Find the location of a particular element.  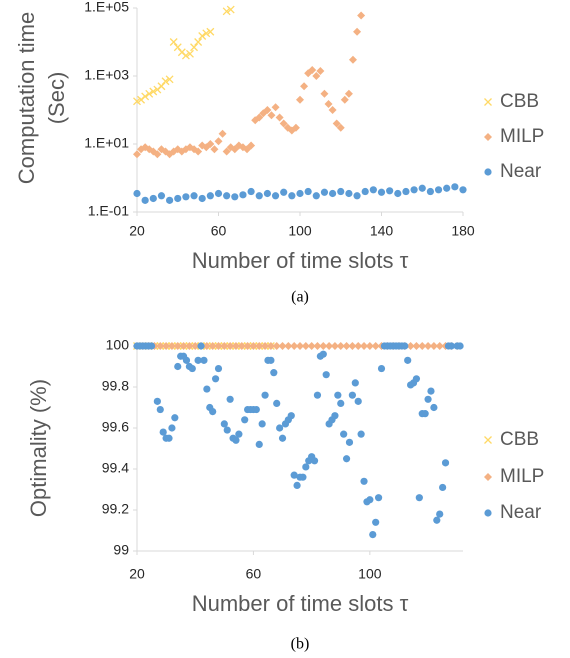

y-tick-label: 1.E+03 is located at coordinates (106, 75).